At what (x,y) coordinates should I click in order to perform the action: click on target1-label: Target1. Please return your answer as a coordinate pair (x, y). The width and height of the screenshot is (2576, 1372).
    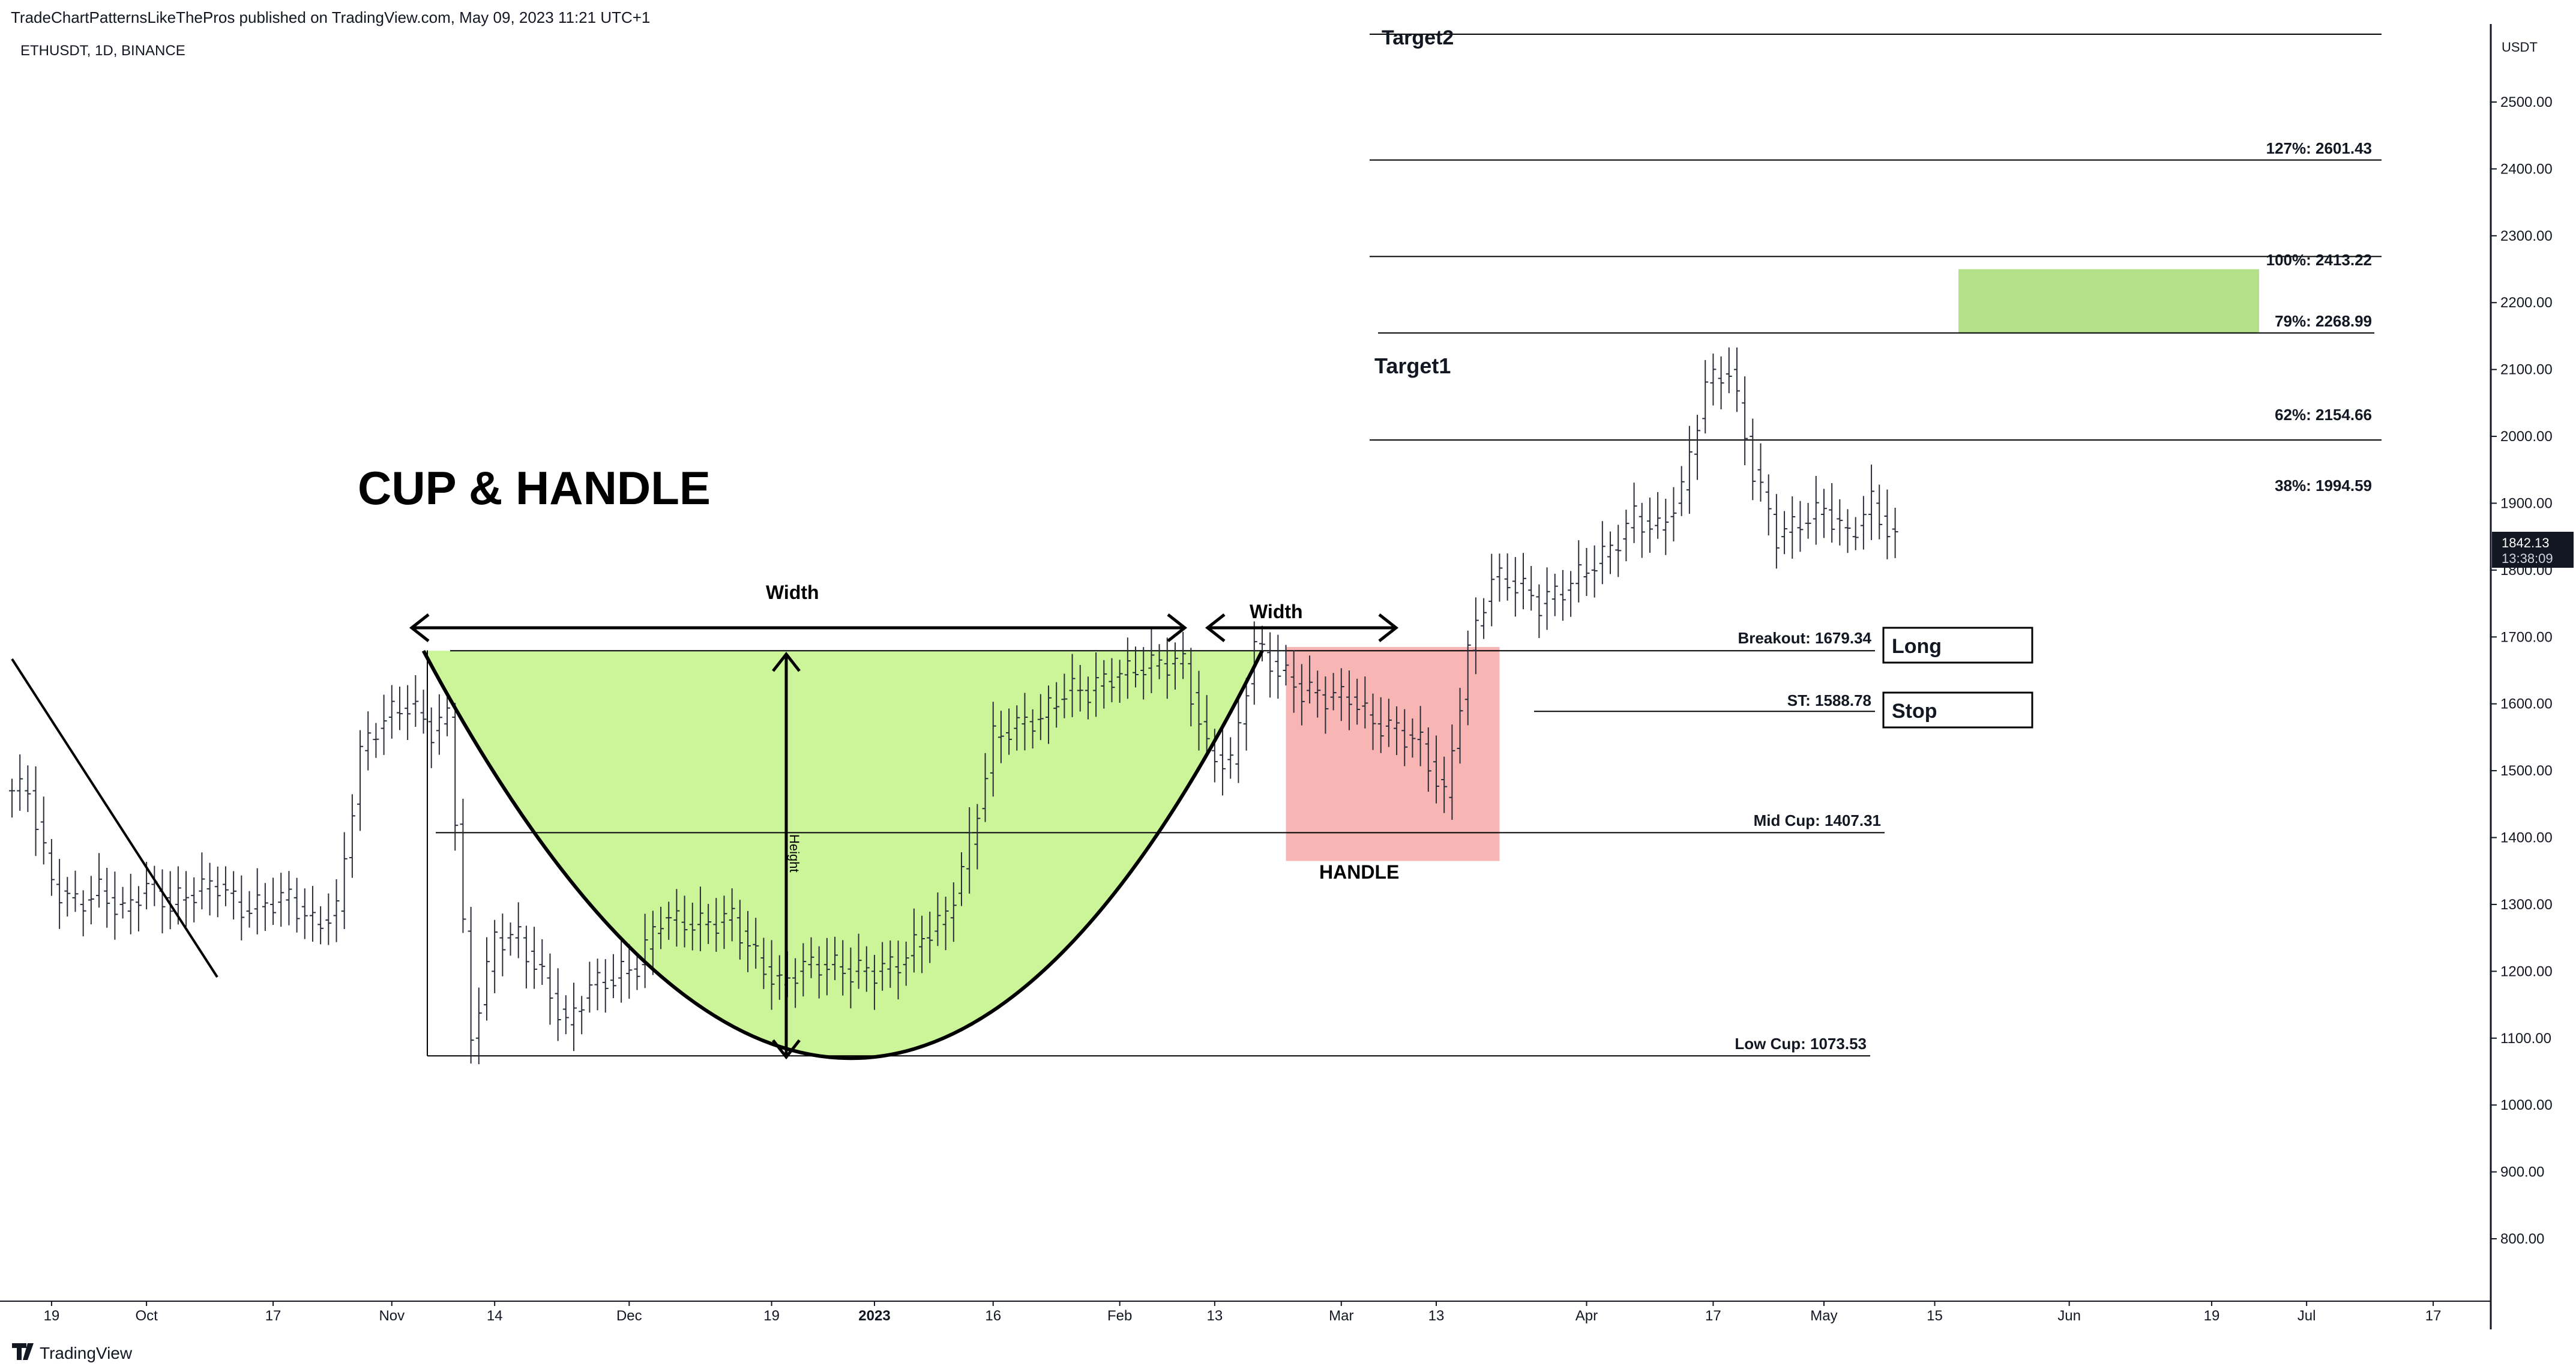
    Looking at the image, I should click on (1413, 366).